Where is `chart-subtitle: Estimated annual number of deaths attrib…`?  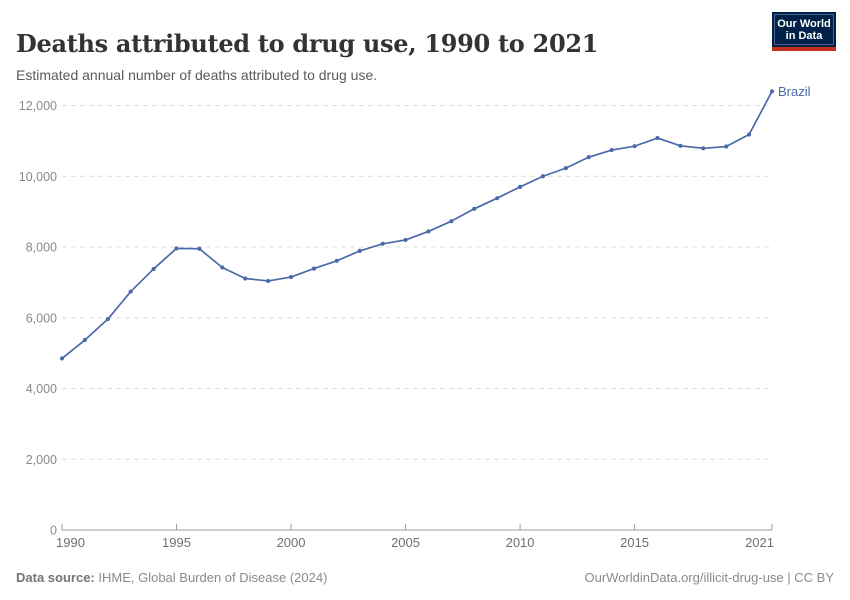 chart-subtitle: Estimated annual number of deaths attrib… is located at coordinates (197, 75).